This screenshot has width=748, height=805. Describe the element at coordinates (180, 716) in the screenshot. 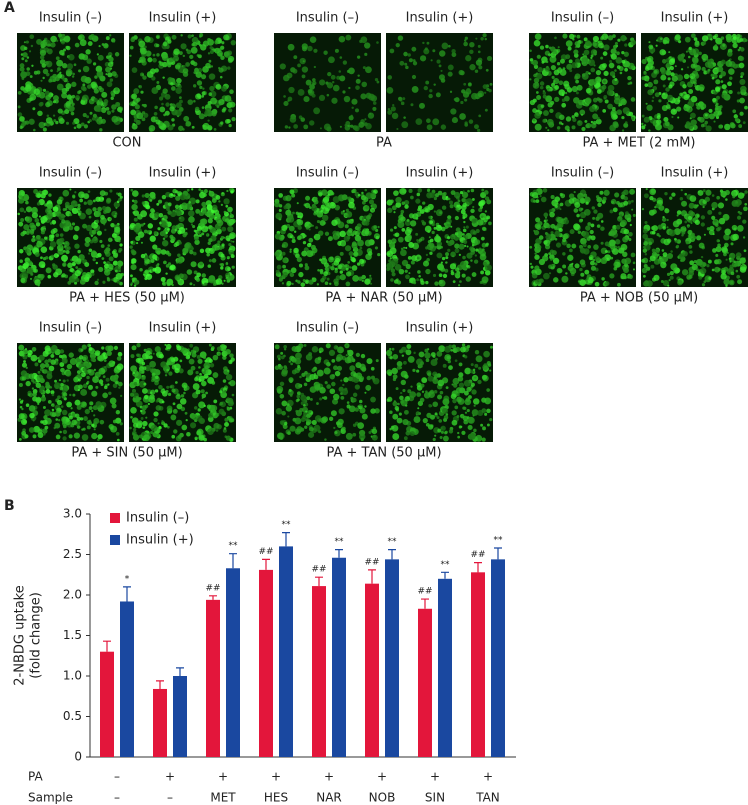

I see `bar` at that location.